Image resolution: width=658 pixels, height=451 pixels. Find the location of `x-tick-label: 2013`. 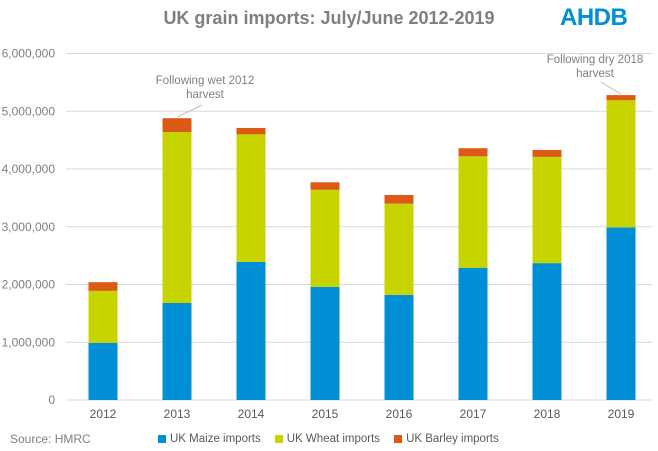

x-tick-label: 2013 is located at coordinates (177, 414).